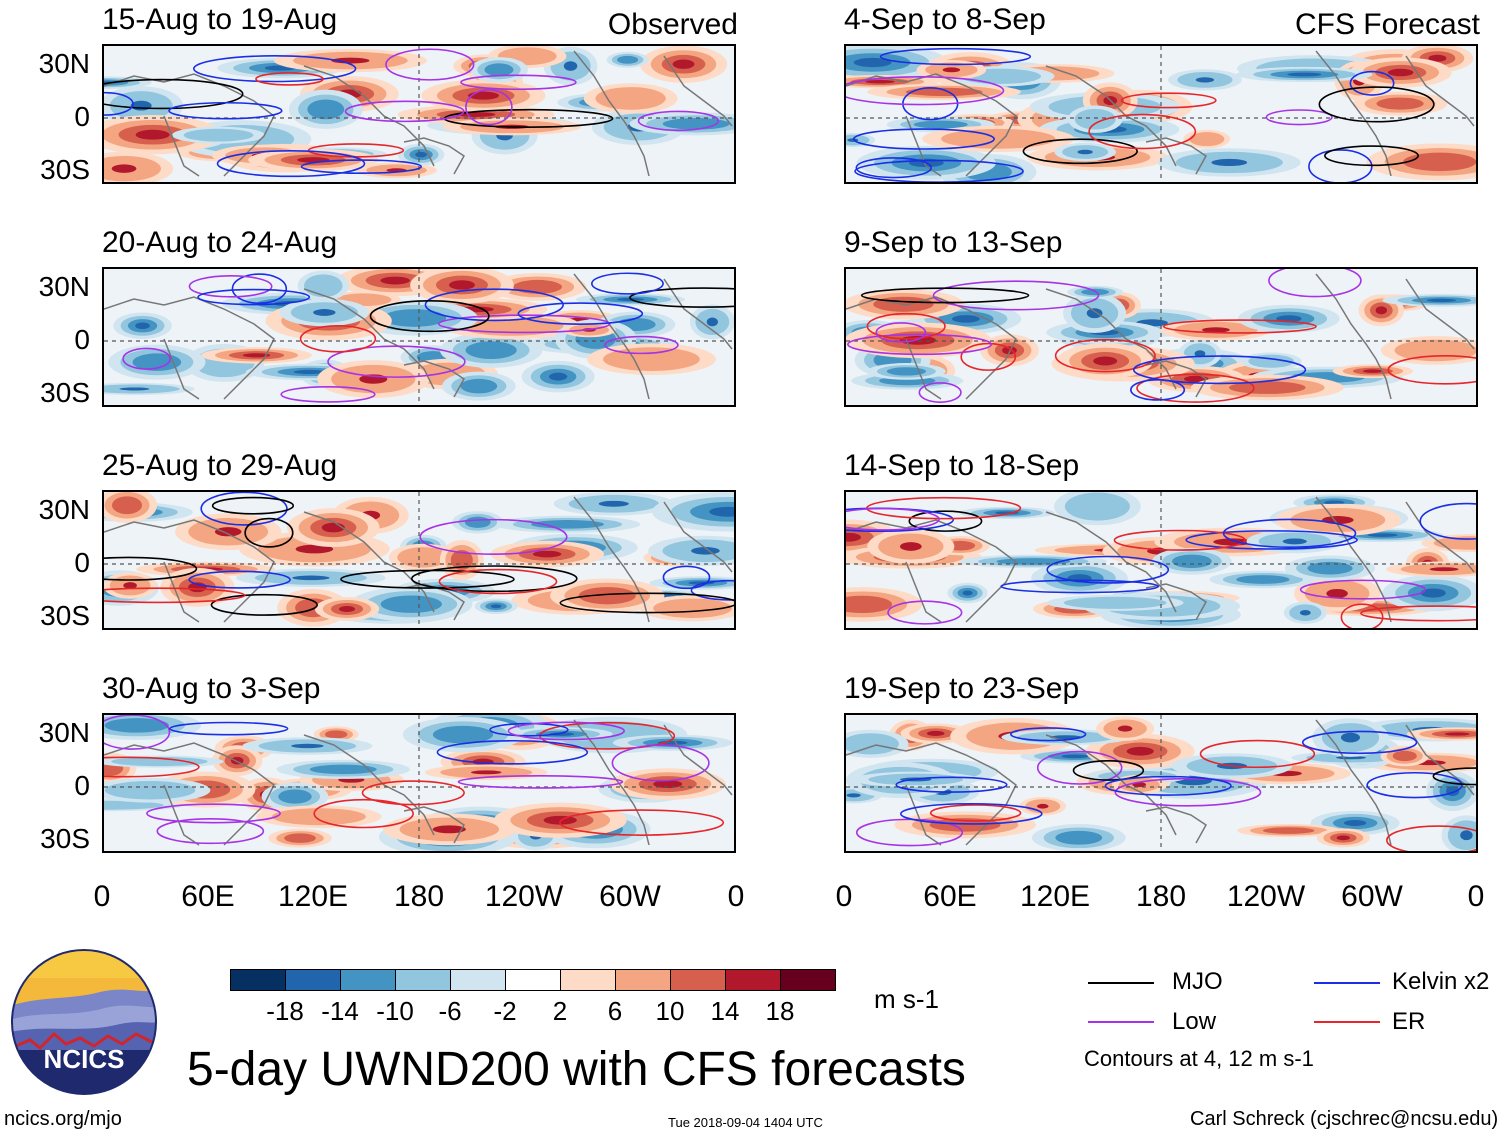 This screenshot has height=1137, width=1510. I want to click on colorbar-label: 18, so click(780, 1011).